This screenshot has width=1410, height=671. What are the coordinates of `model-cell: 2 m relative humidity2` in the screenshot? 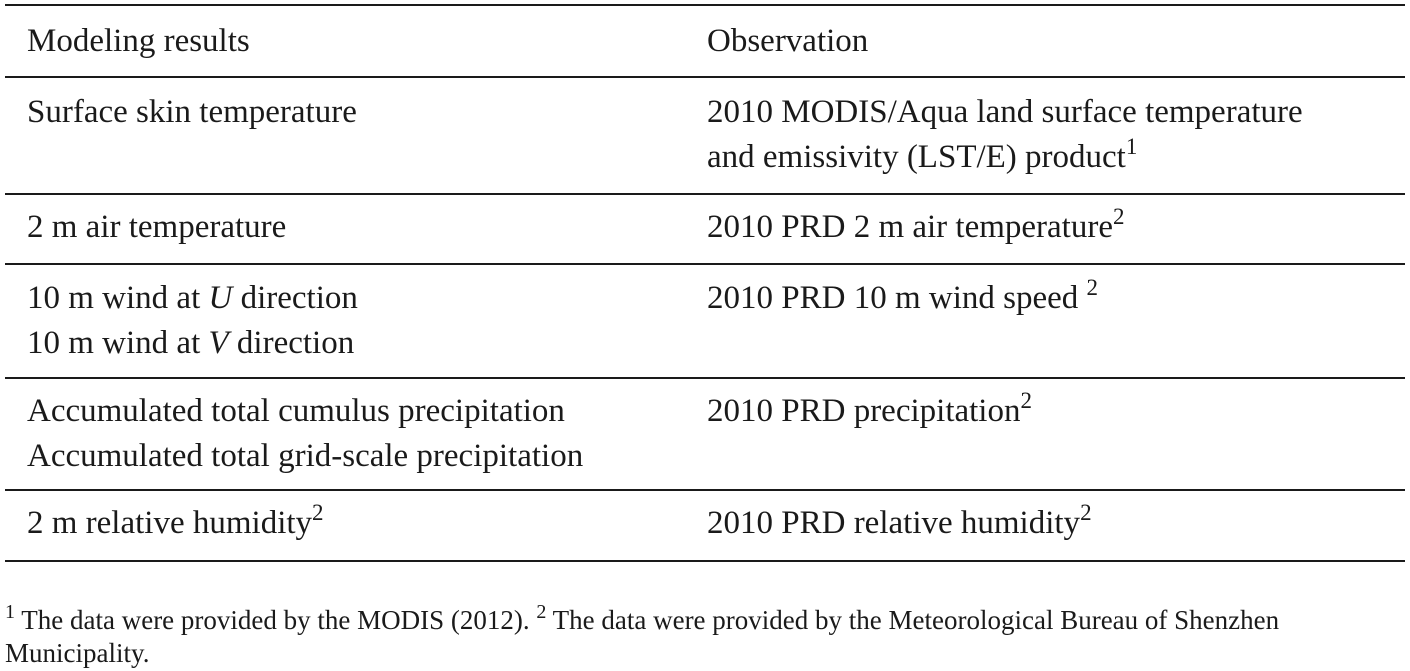 It's located at (345, 525).